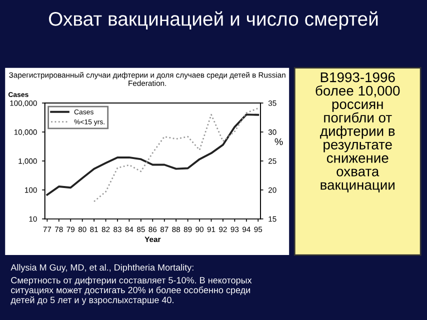 The image size is (427, 320). What do you see at coordinates (102, 268) in the screenshot?
I see `text: Allysia M Guy, MD, et al., Diphtheria Mortality:` at bounding box center [102, 268].